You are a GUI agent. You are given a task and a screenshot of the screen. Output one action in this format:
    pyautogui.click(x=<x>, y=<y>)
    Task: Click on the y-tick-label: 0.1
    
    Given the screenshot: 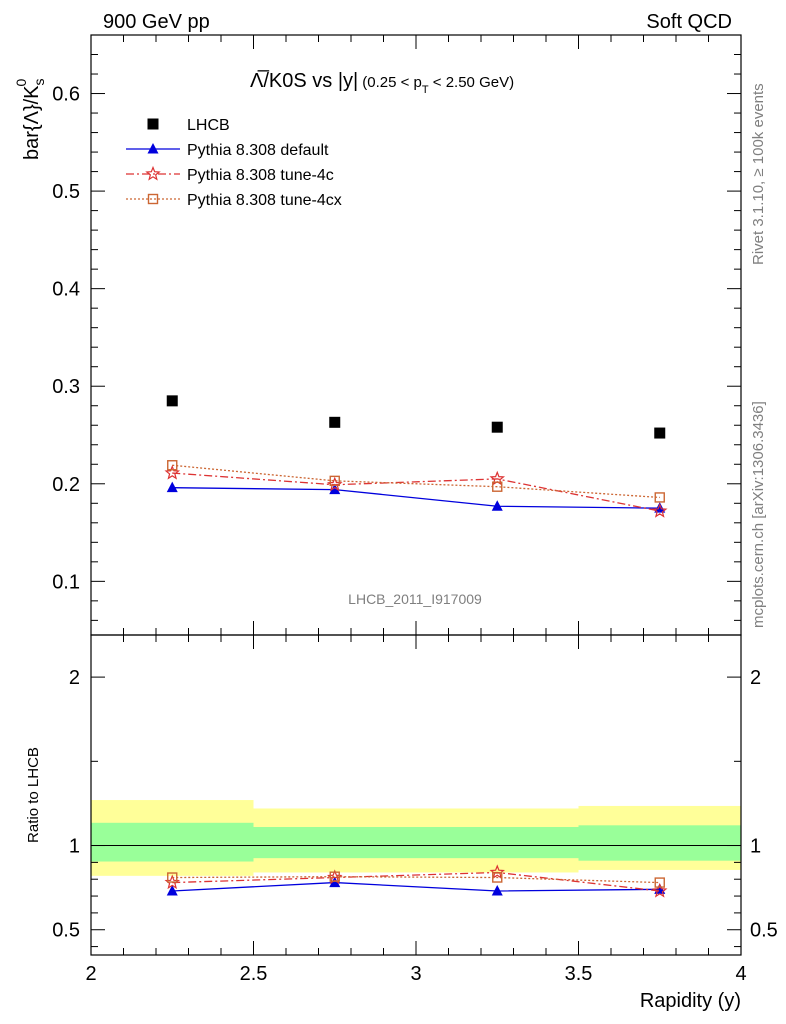 What is the action you would take?
    pyautogui.click(x=66, y=582)
    